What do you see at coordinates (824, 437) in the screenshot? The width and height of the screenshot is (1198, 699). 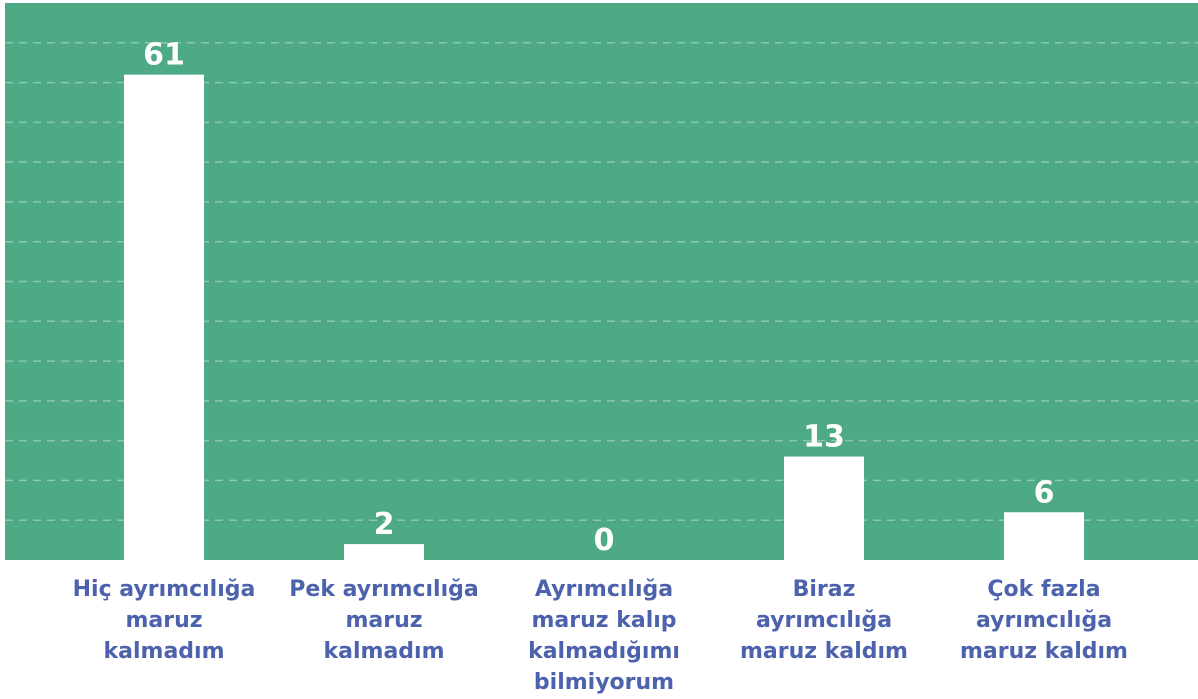 I see `value-label: 13` at bounding box center [824, 437].